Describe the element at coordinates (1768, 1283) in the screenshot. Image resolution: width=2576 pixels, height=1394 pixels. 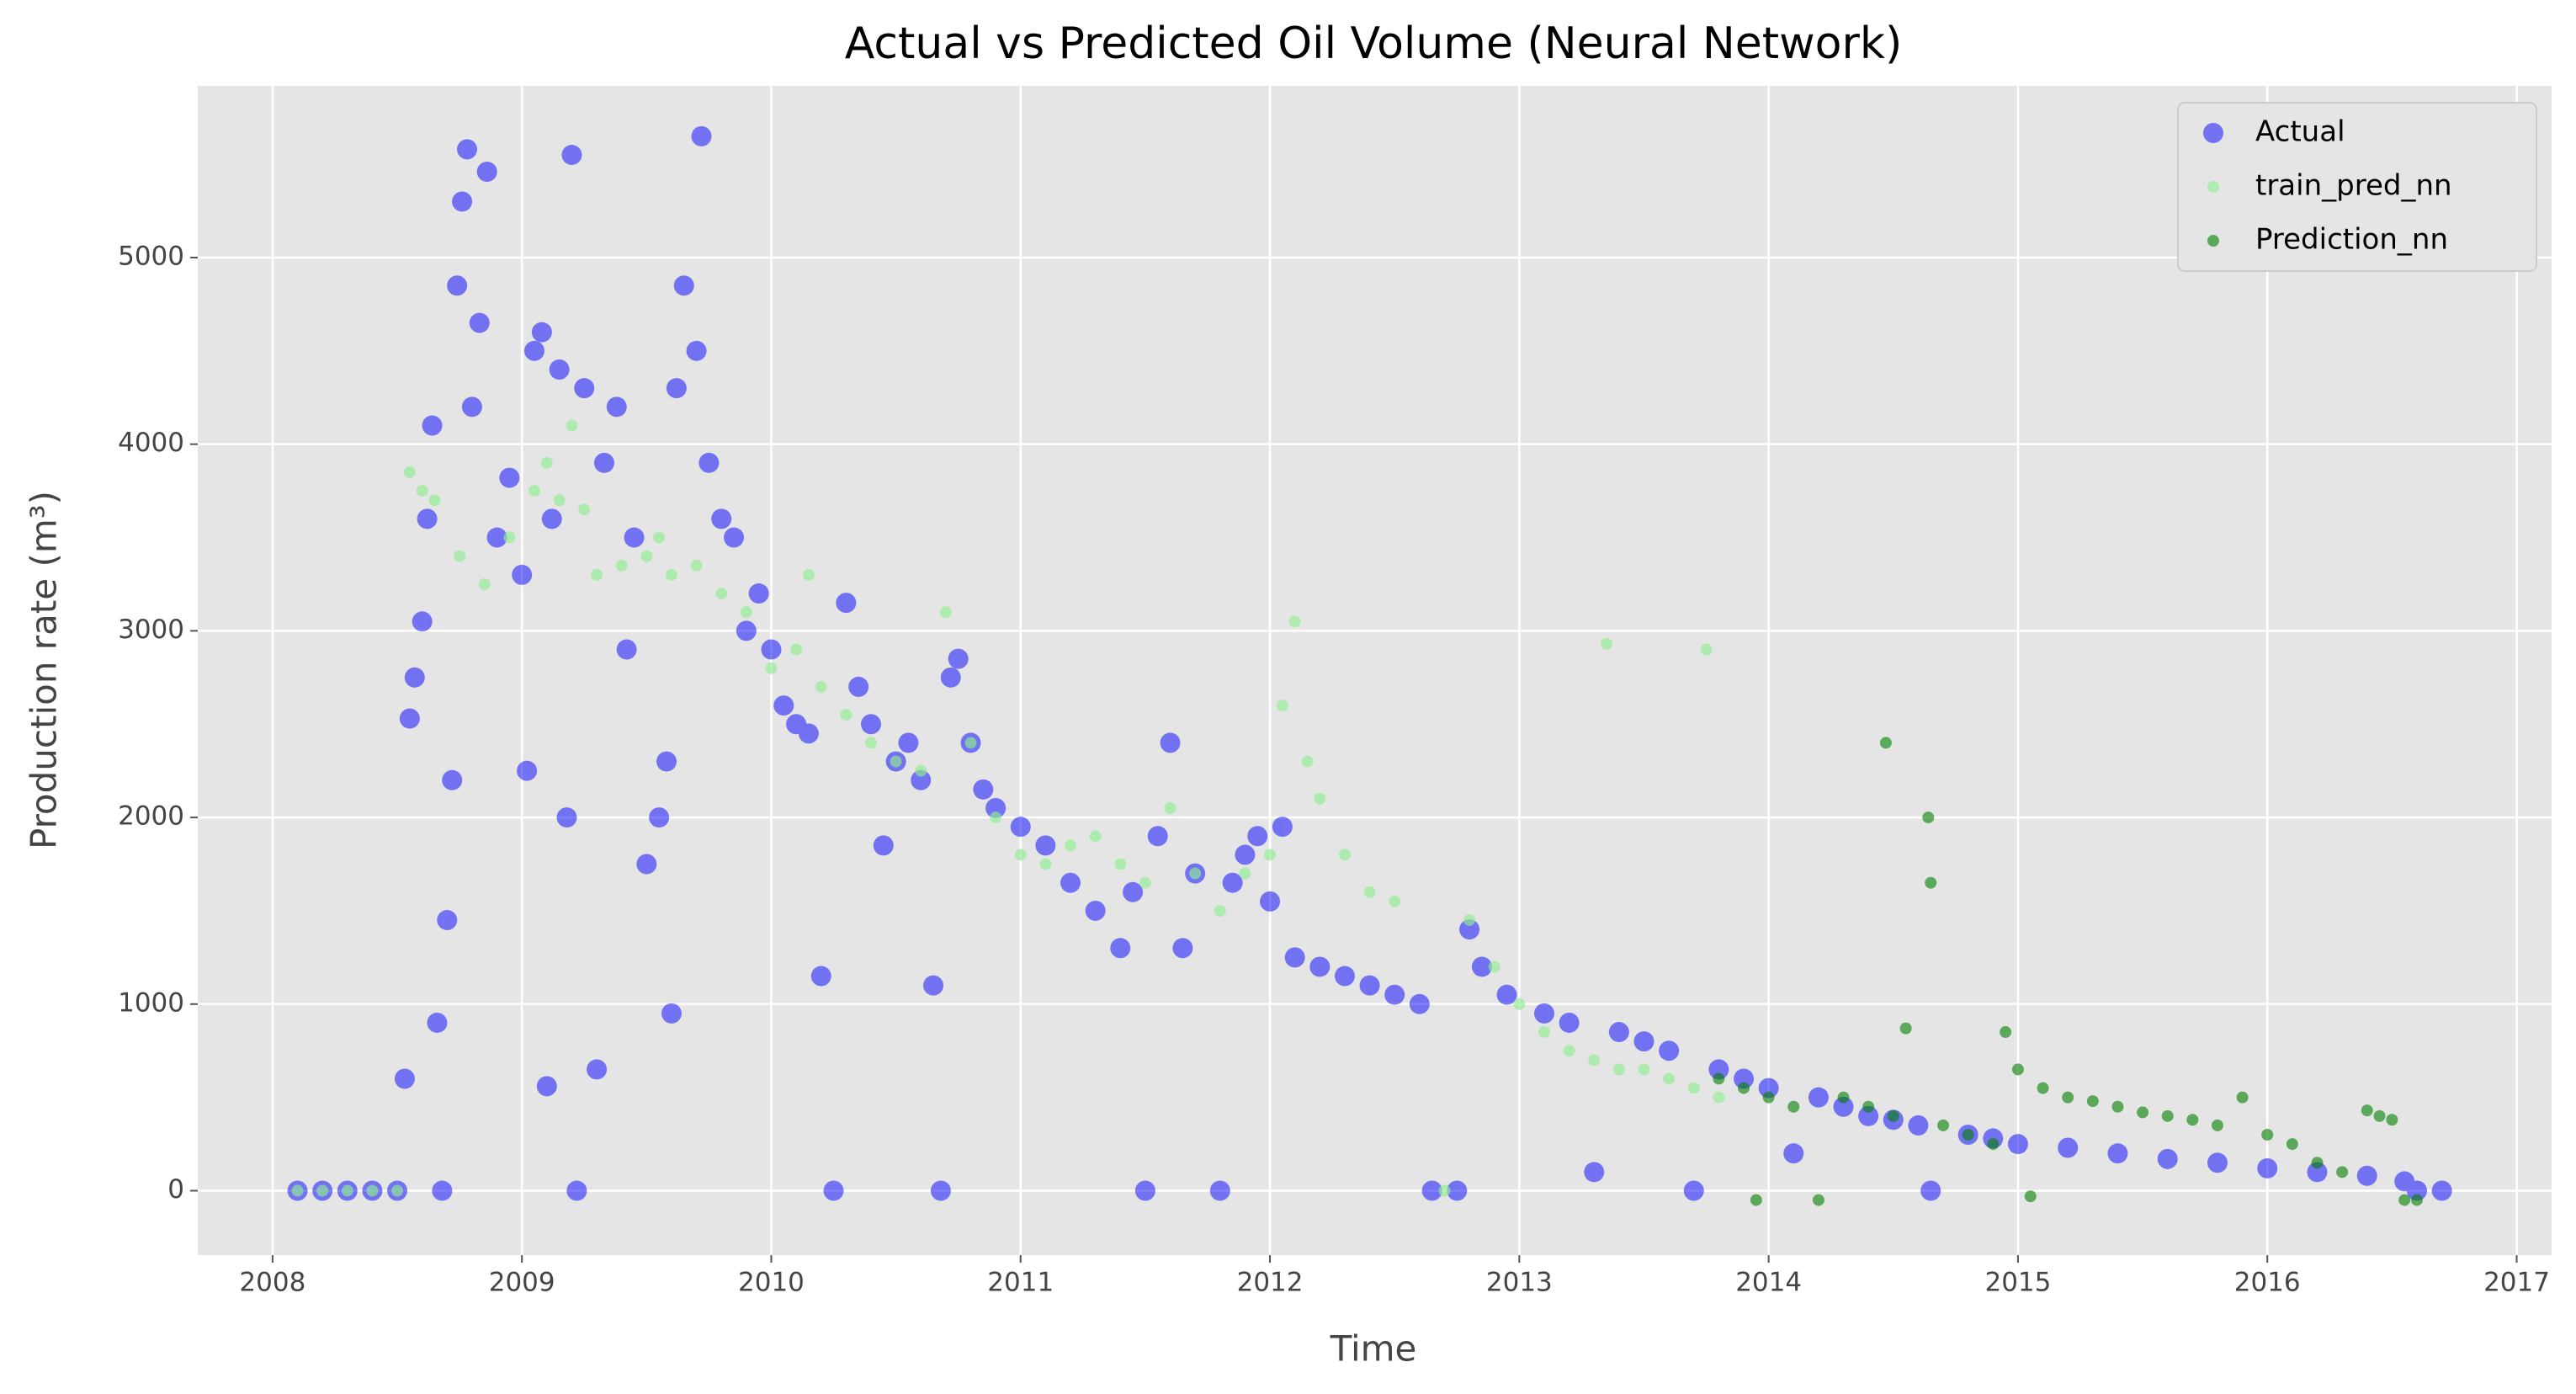
I see `x-tick-label: 2014` at that location.